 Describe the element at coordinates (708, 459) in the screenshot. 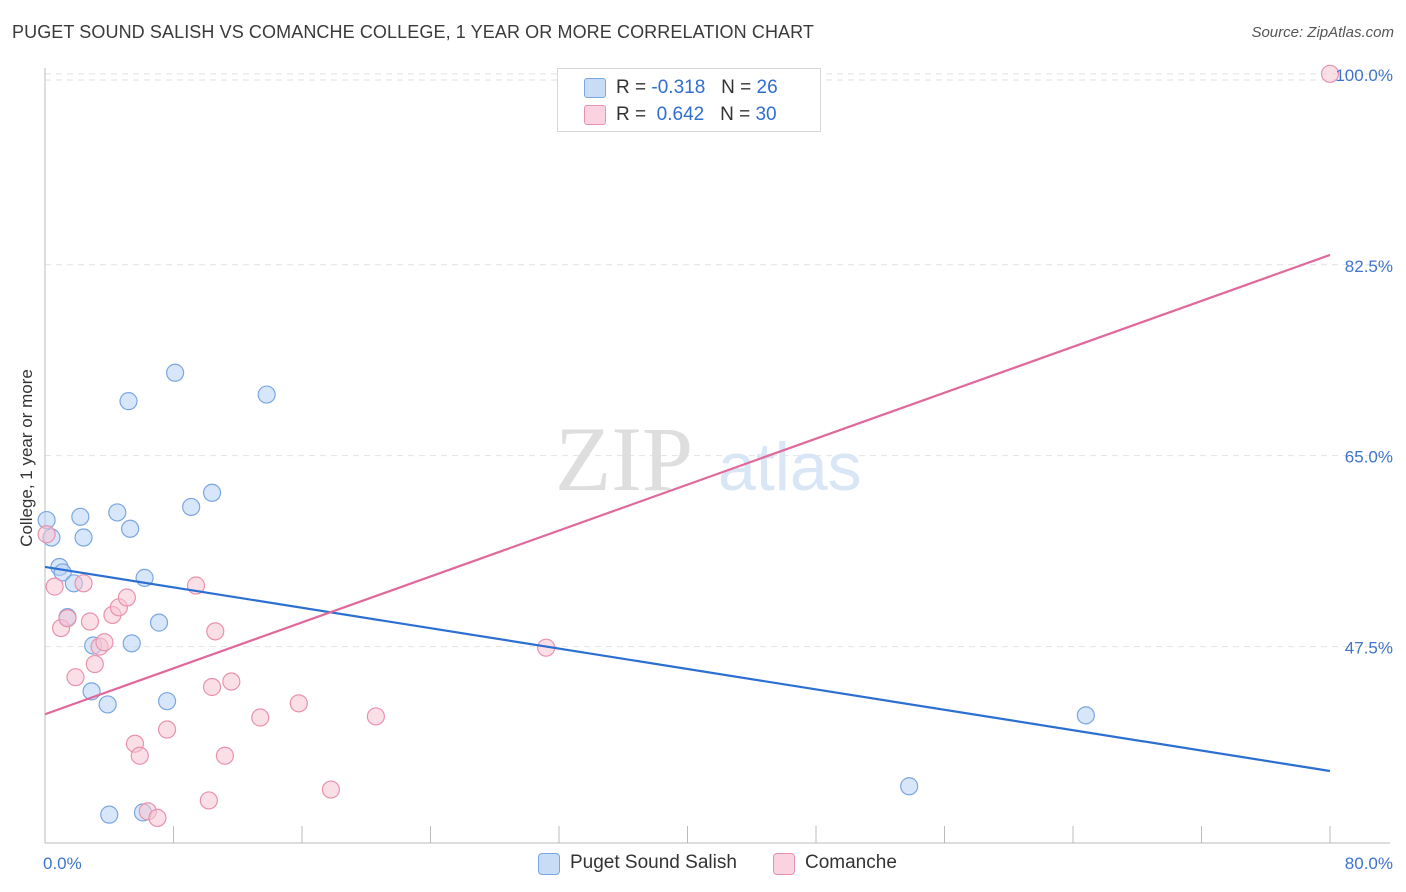

I see `watermark: ZIP atlas` at that location.